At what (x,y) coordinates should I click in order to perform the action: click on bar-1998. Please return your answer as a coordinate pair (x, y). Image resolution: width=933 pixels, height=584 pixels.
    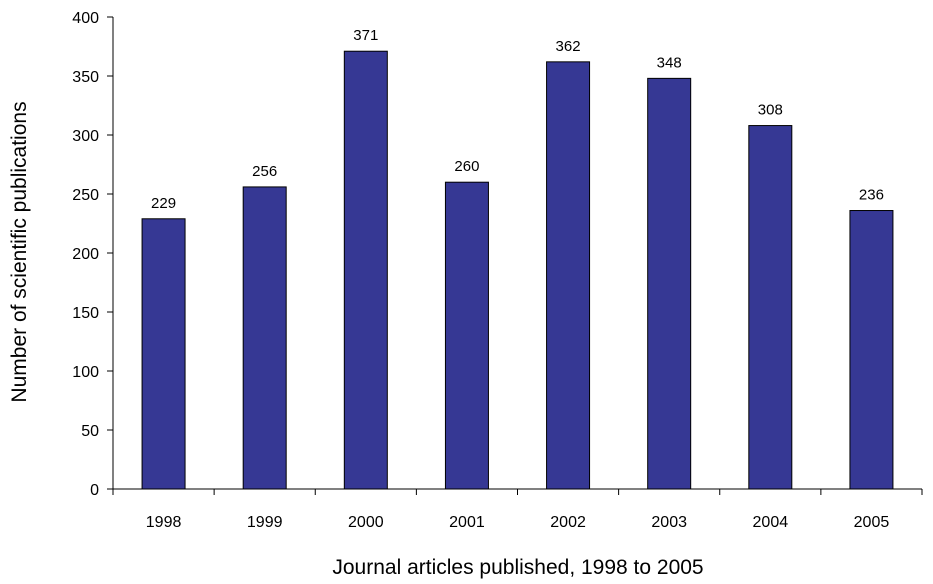
    Looking at the image, I should click on (163, 354).